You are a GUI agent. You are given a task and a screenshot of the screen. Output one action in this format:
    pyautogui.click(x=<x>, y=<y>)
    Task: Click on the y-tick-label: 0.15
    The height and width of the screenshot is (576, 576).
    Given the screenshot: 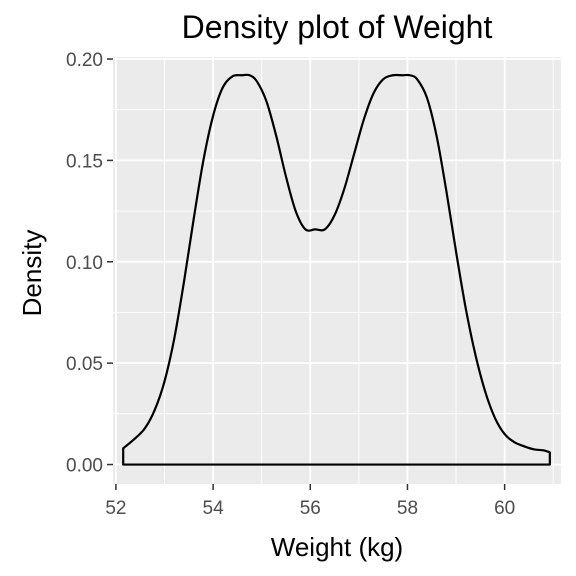 What is the action you would take?
    pyautogui.click(x=84, y=161)
    